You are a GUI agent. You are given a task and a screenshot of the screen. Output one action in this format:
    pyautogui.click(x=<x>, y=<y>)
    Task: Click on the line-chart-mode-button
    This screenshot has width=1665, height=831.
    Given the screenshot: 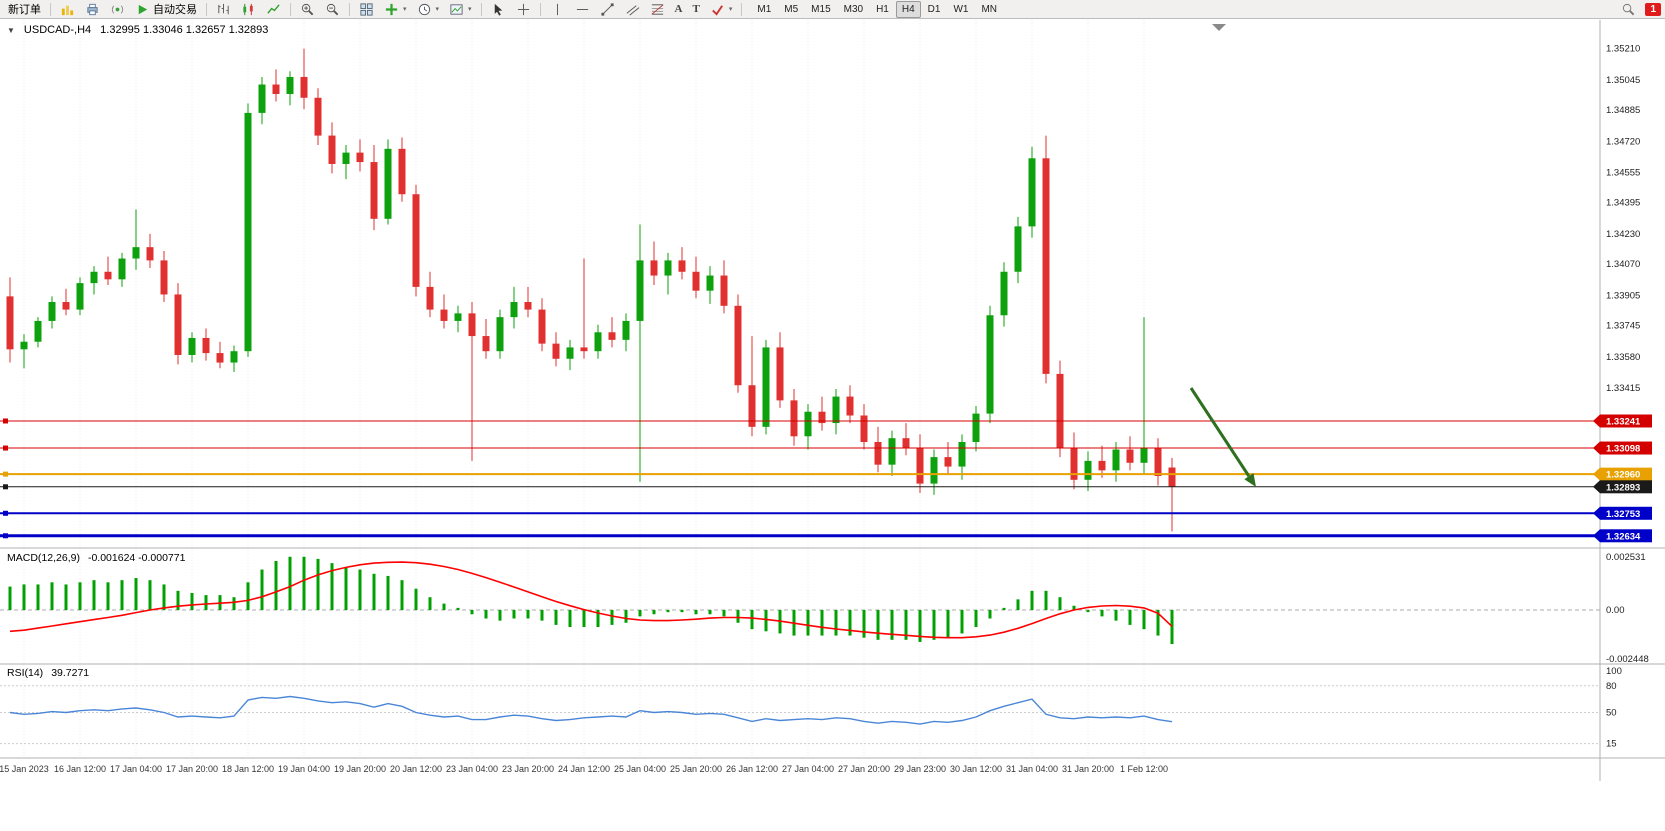 What is the action you would take?
    pyautogui.click(x=273, y=9)
    